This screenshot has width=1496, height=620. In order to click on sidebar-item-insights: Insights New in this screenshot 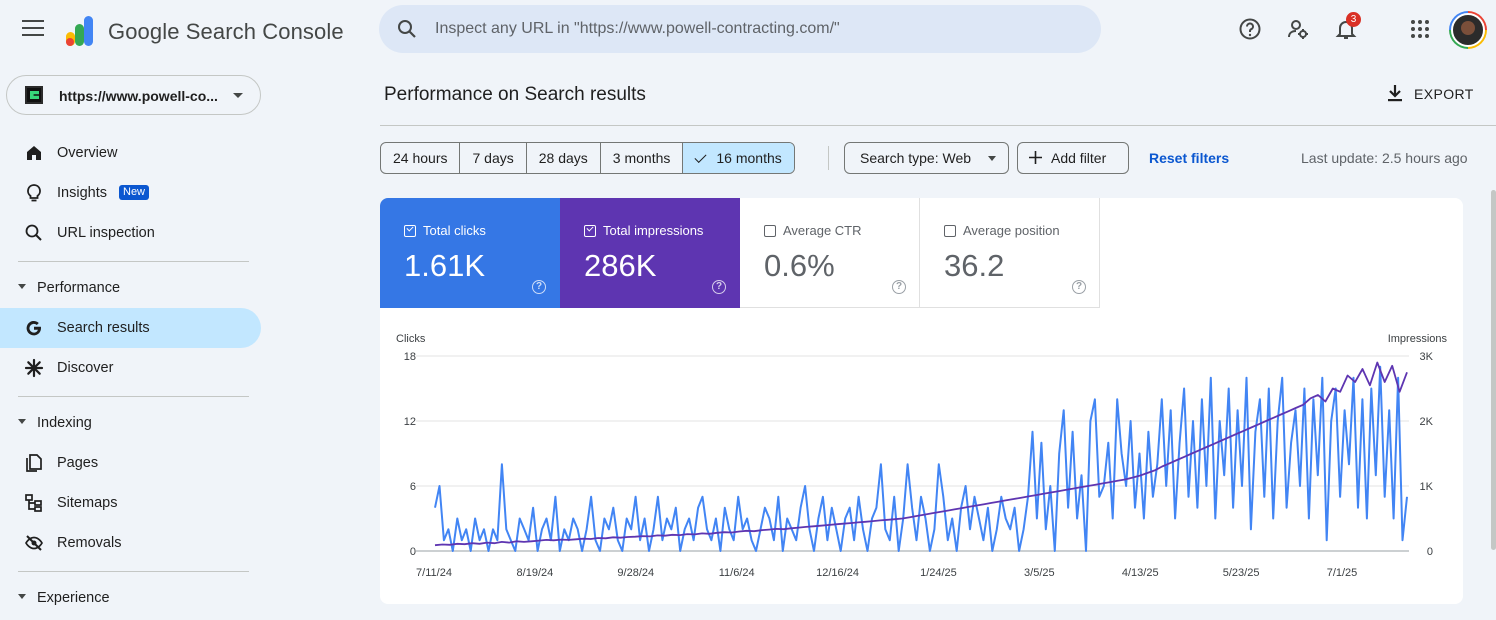, I will do `click(130, 193)`.